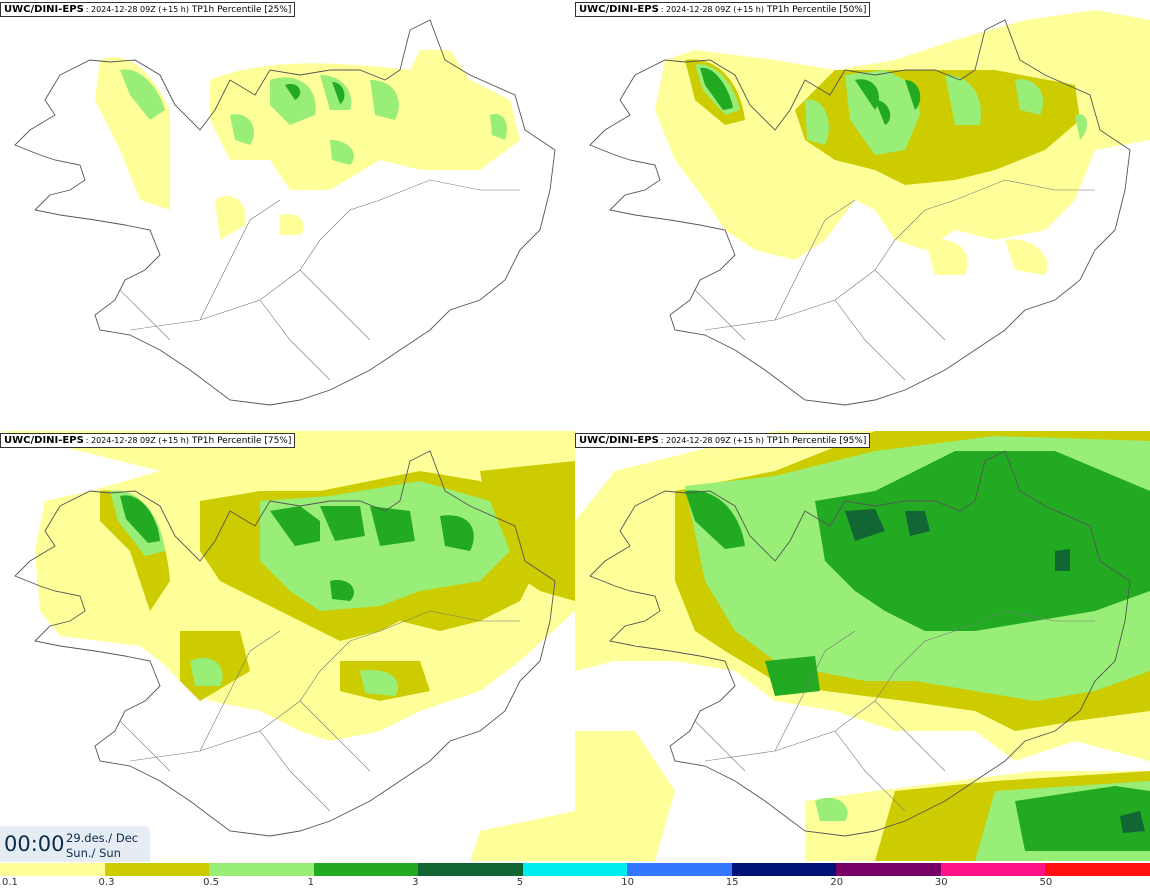 This screenshot has height=891, width=1150. I want to click on field-name: TP1h Percentile [25%], so click(241, 10).